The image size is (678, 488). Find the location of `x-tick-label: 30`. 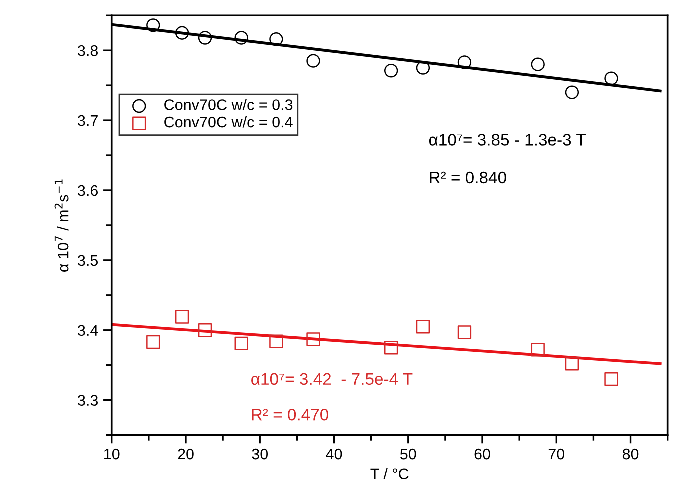

x-tick-label: 30 is located at coordinates (260, 454).